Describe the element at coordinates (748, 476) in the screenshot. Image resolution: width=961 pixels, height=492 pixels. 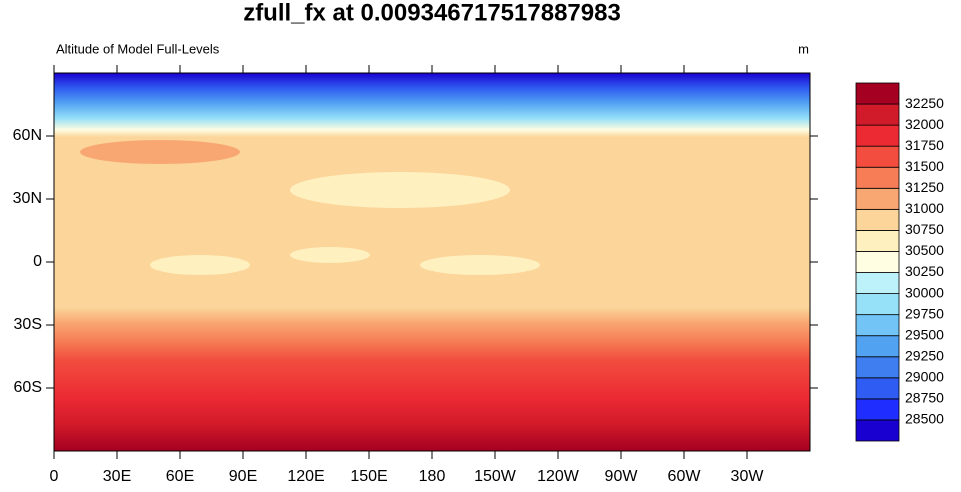
I see `lon-label: 30W` at that location.